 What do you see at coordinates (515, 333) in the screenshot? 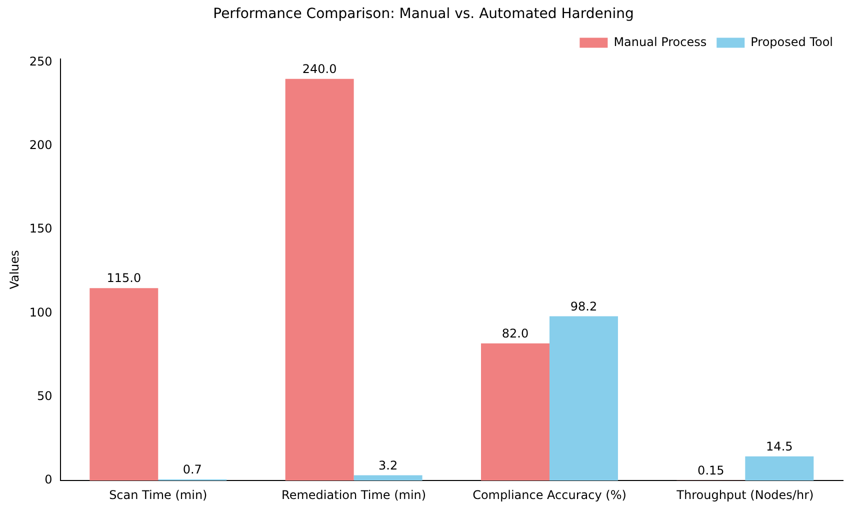
I see `data-label: 82.0` at bounding box center [515, 333].